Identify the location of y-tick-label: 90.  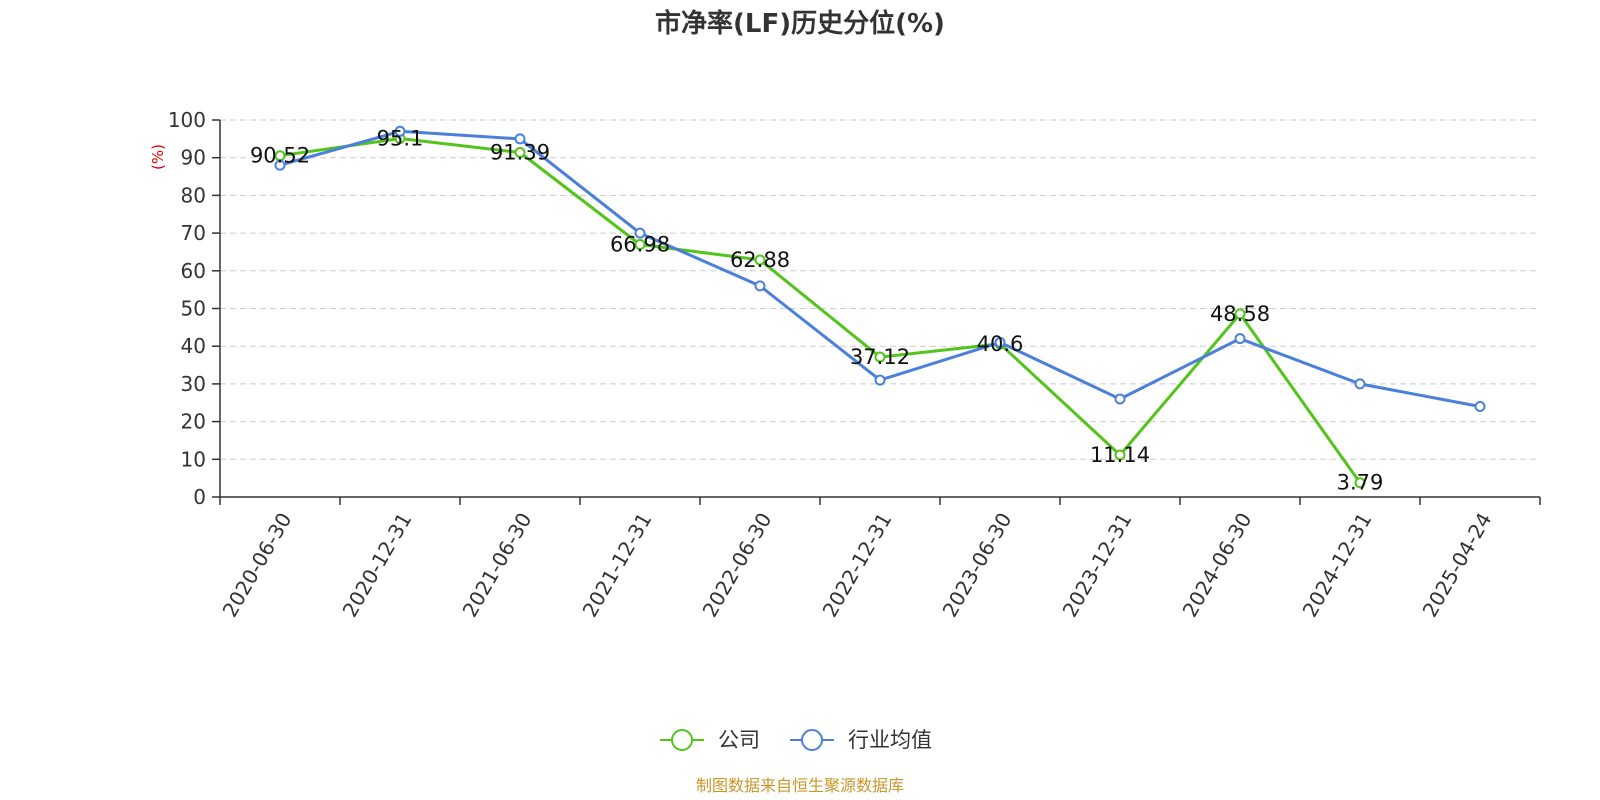
(193, 158).